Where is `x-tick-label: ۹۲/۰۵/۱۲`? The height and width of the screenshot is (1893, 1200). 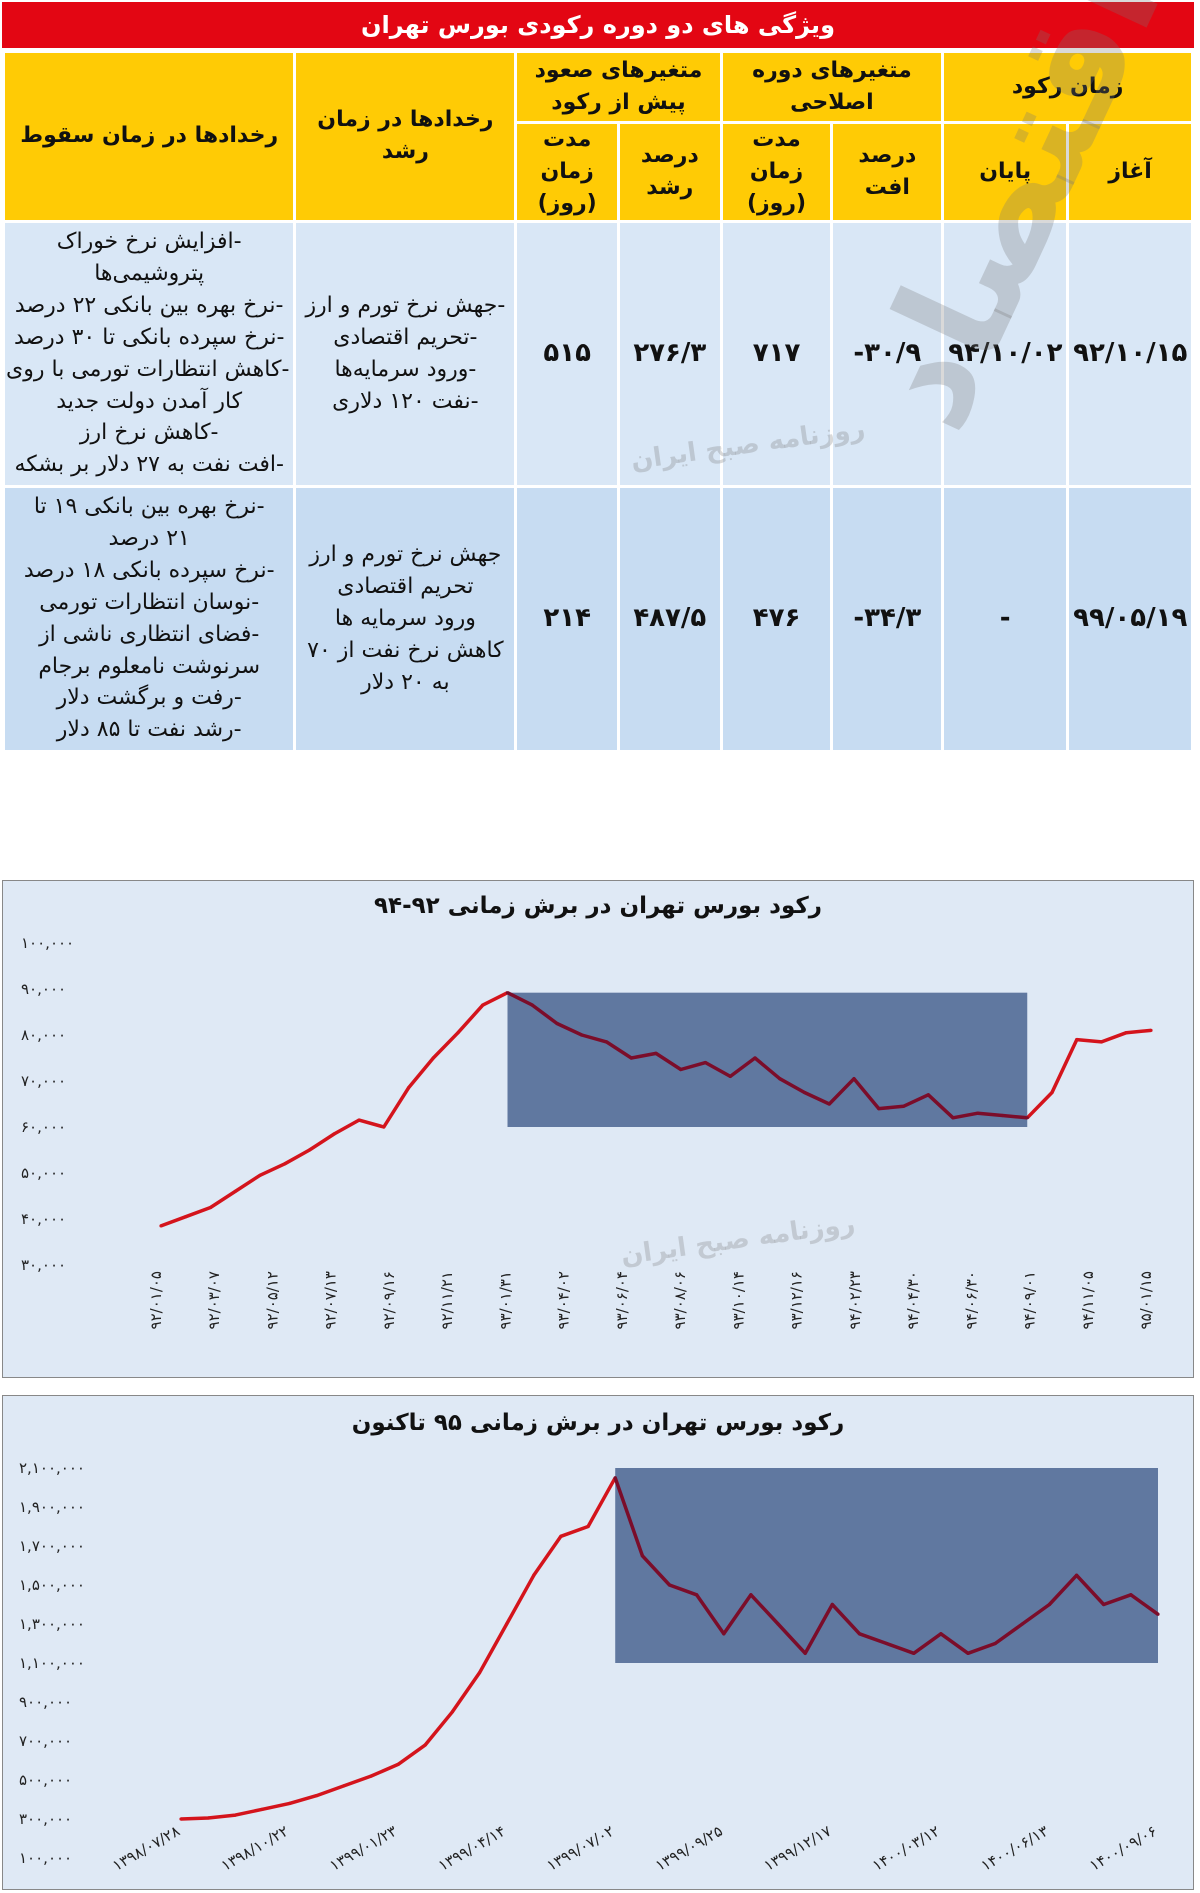
x-tick-label: ۹۲/۰۵/۱۲ is located at coordinates (272, 1300).